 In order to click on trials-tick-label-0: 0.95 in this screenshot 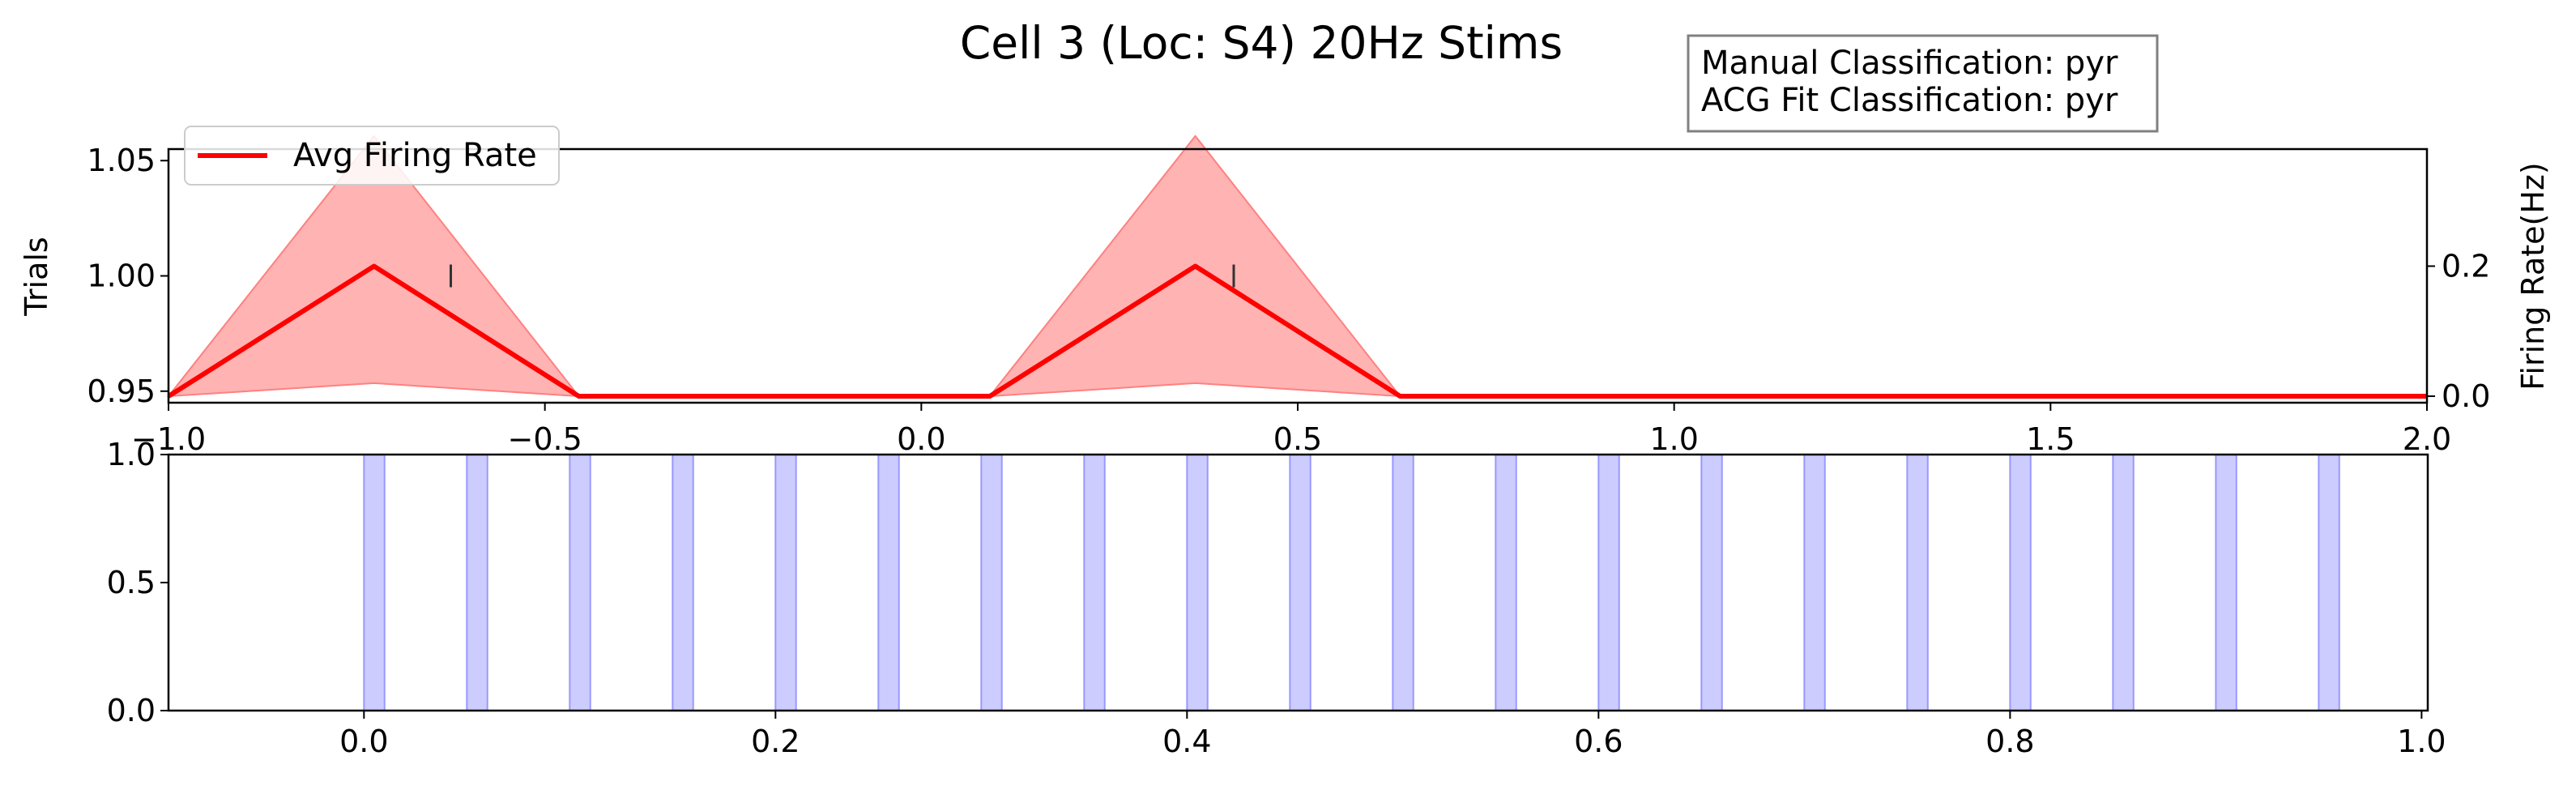, I will do `click(121, 391)`.